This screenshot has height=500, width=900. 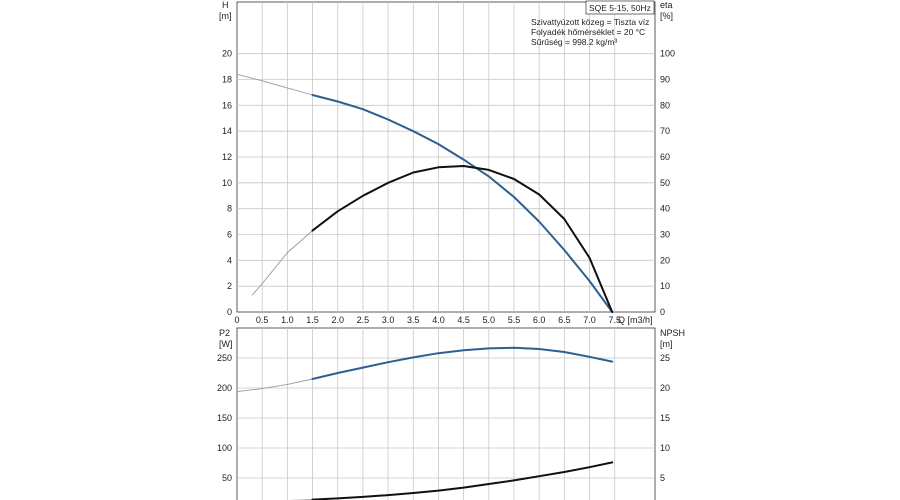 I want to click on y-right-tick-label: 40, so click(x=665, y=209).